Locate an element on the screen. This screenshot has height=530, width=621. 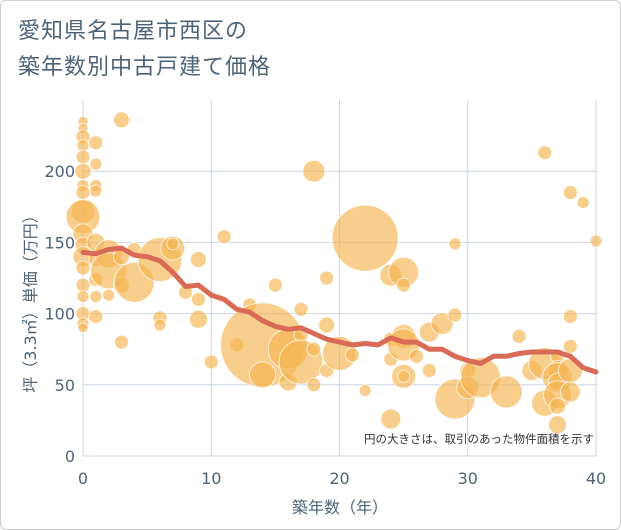
y-tick-label-4: 200 is located at coordinates (59, 171).